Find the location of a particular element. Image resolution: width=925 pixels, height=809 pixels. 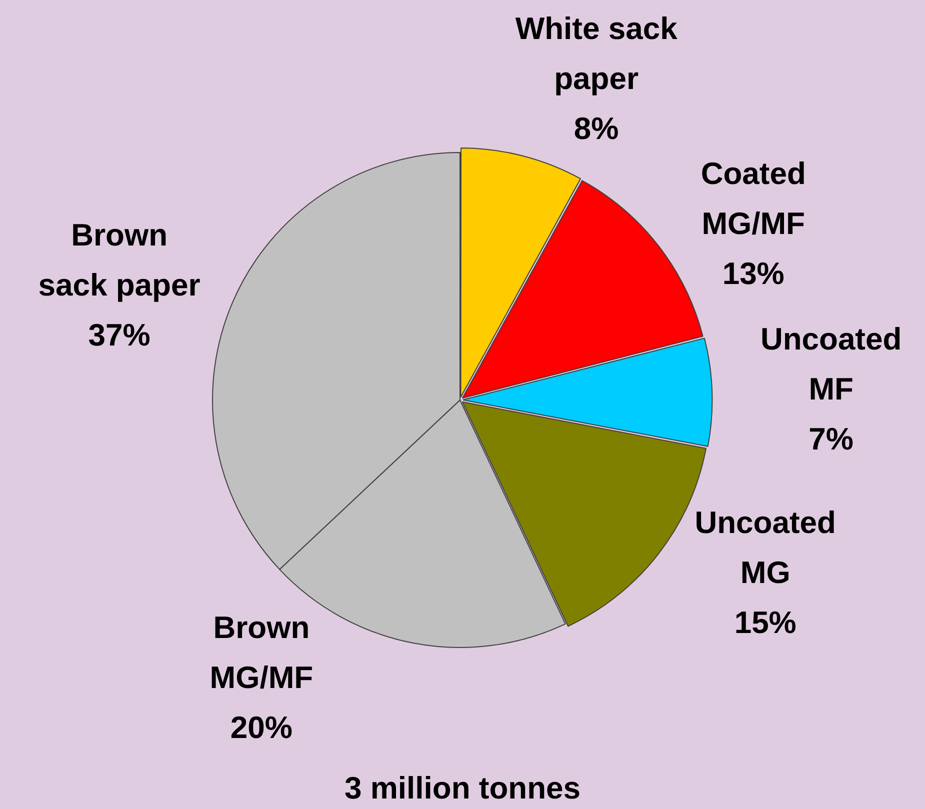

data-label: 8% is located at coordinates (596, 128).